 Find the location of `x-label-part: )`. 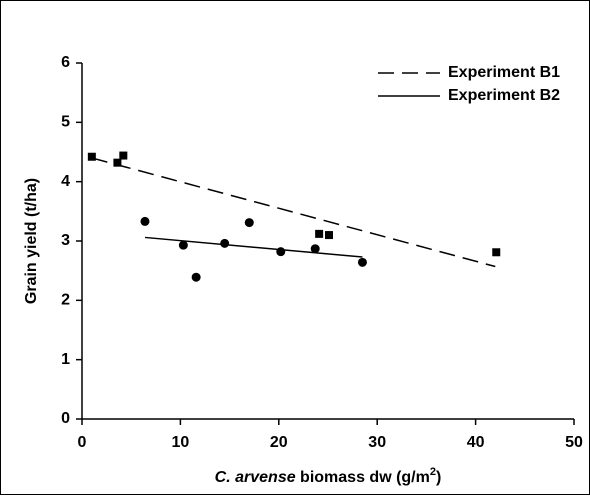

x-label-part: ) is located at coordinates (438, 477).